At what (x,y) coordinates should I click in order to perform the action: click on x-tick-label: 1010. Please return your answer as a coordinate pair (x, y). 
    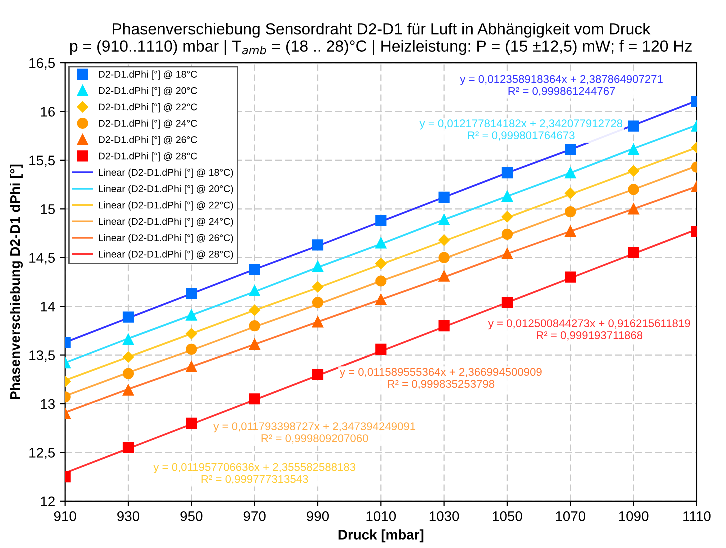
    Looking at the image, I should click on (381, 517).